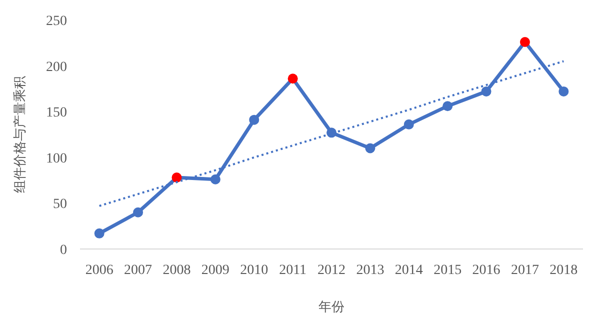 Image resolution: width=600 pixels, height=323 pixels. Describe the element at coordinates (20, 134) in the screenshot. I see `y-axis-title: 组件价格与产量乘积` at that location.